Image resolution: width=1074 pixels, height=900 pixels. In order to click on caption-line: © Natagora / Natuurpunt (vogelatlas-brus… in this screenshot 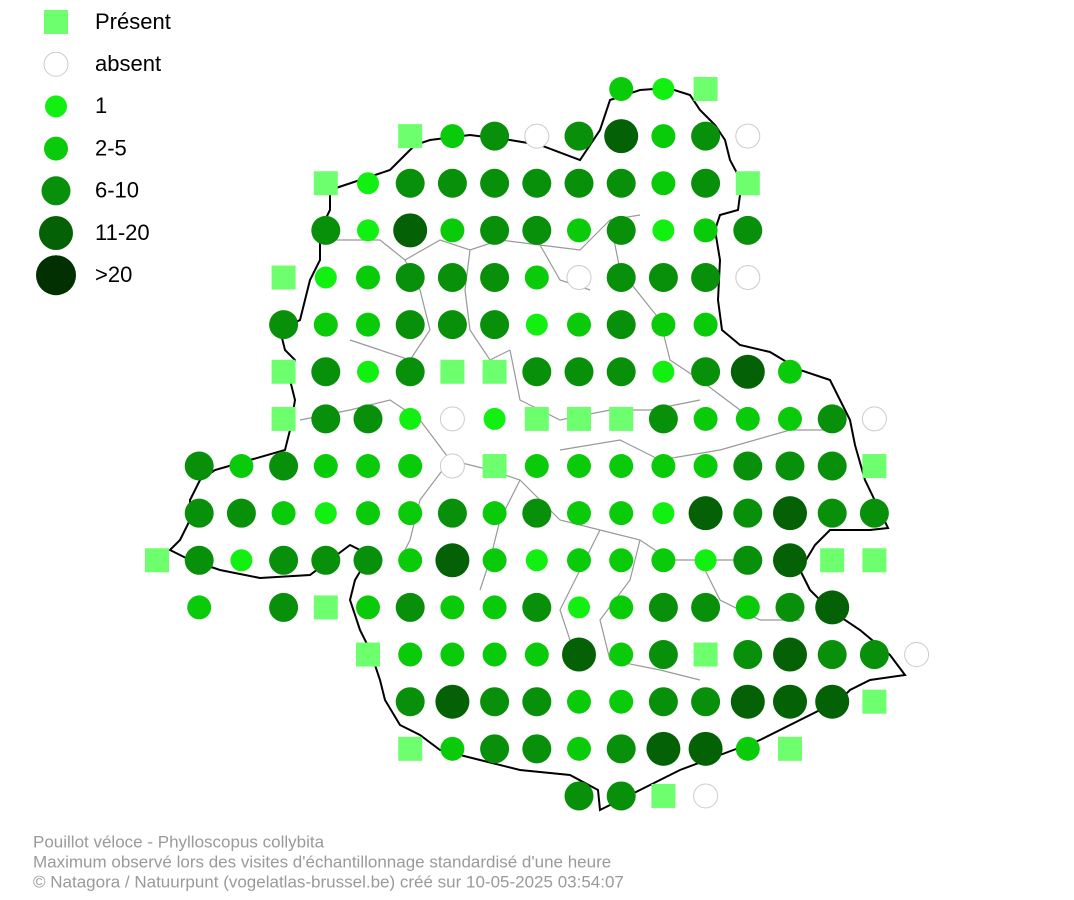, I will do `click(328, 881)`.